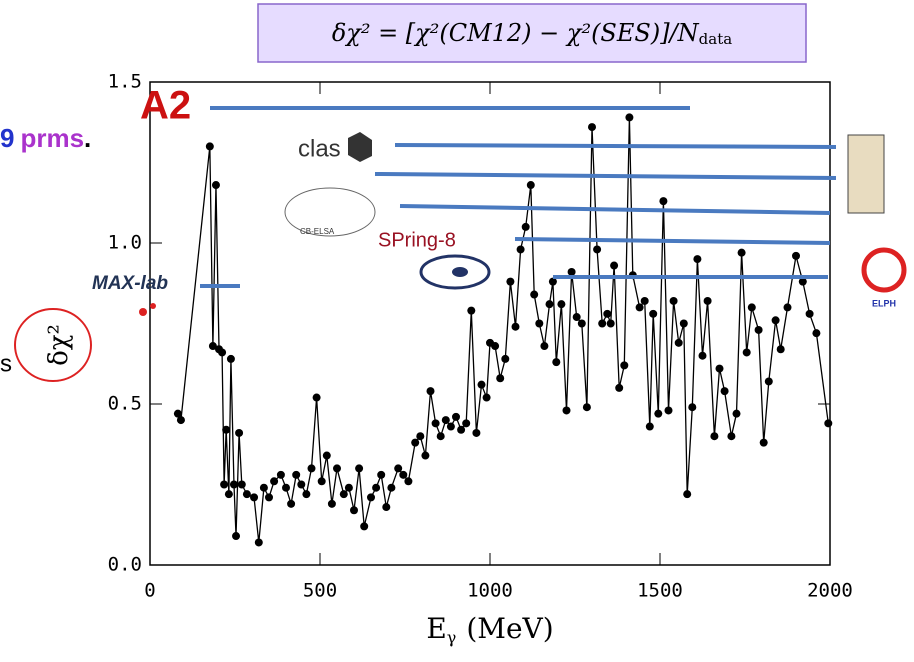 The height and width of the screenshot is (662, 914). Describe the element at coordinates (165, 106) in the screenshot. I see `logo-a2: A2` at that location.